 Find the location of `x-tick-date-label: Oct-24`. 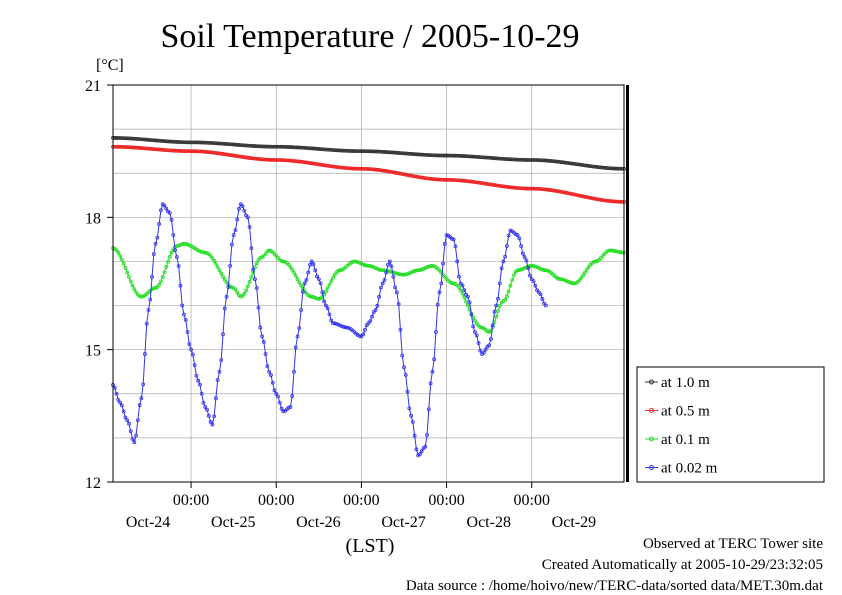

x-tick-date-label: Oct-24 is located at coordinates (148, 522).